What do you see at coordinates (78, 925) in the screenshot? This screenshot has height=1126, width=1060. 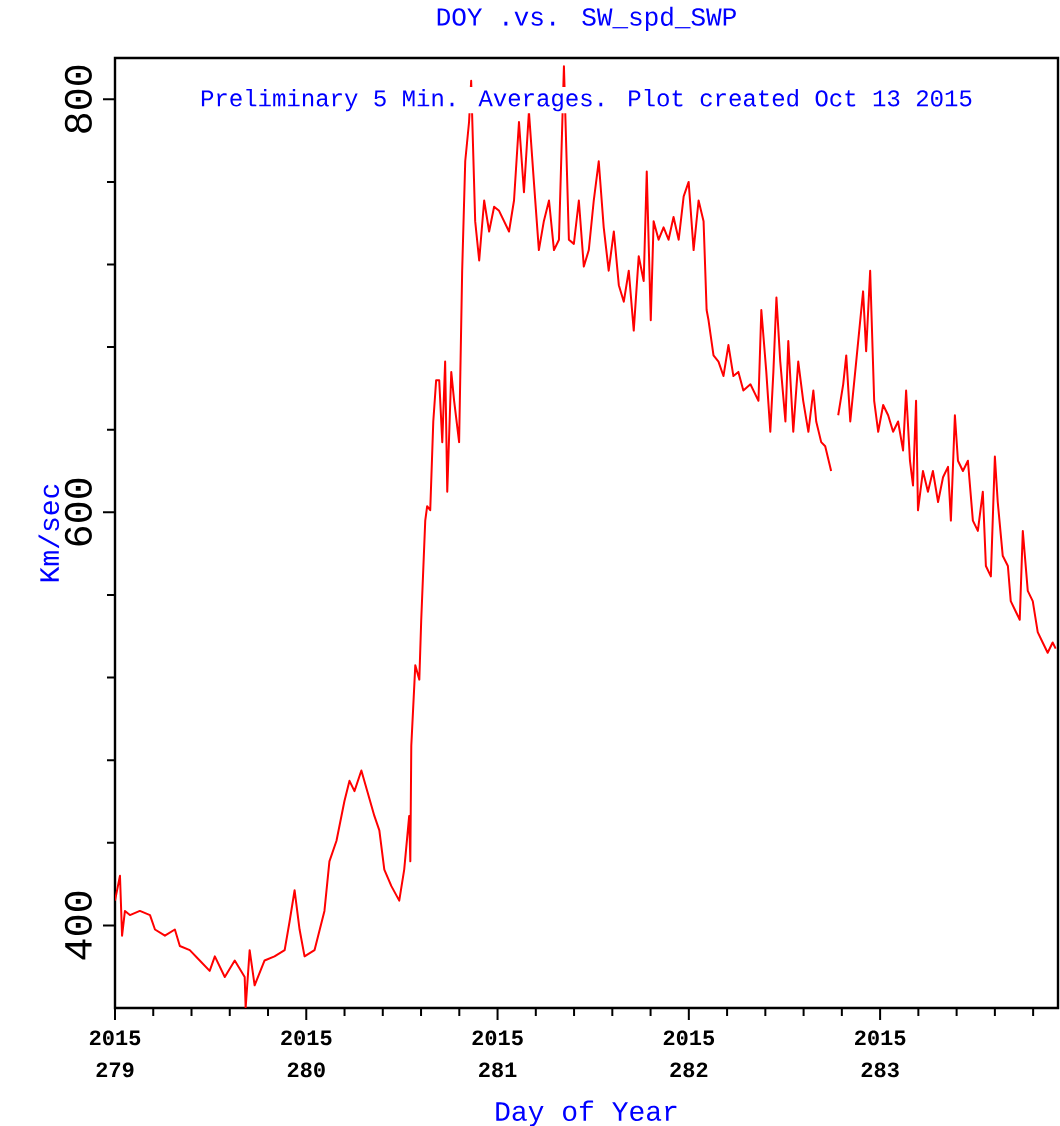 I see `y-tick-label: 400` at bounding box center [78, 925].